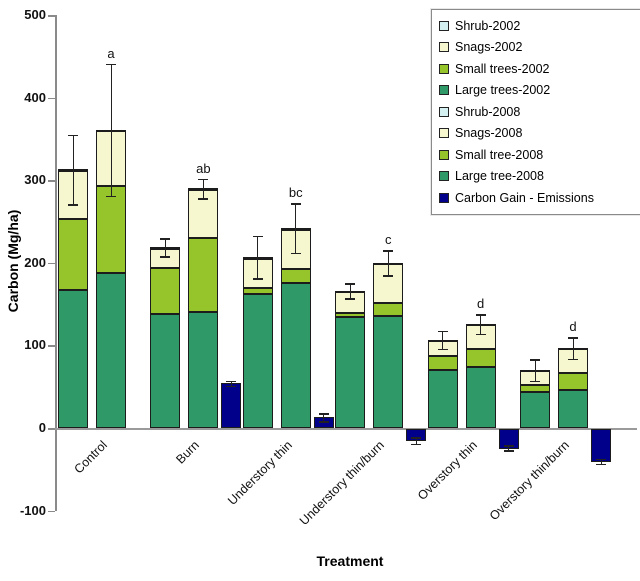 This screenshot has height=581, width=640. I want to click on legend-item: Small tree-2008, so click(539, 155).